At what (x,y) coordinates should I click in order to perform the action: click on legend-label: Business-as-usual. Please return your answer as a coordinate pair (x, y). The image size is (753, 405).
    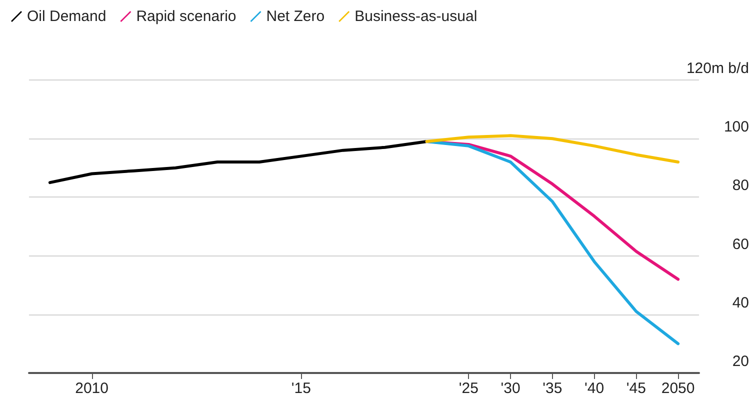
    Looking at the image, I should click on (416, 16).